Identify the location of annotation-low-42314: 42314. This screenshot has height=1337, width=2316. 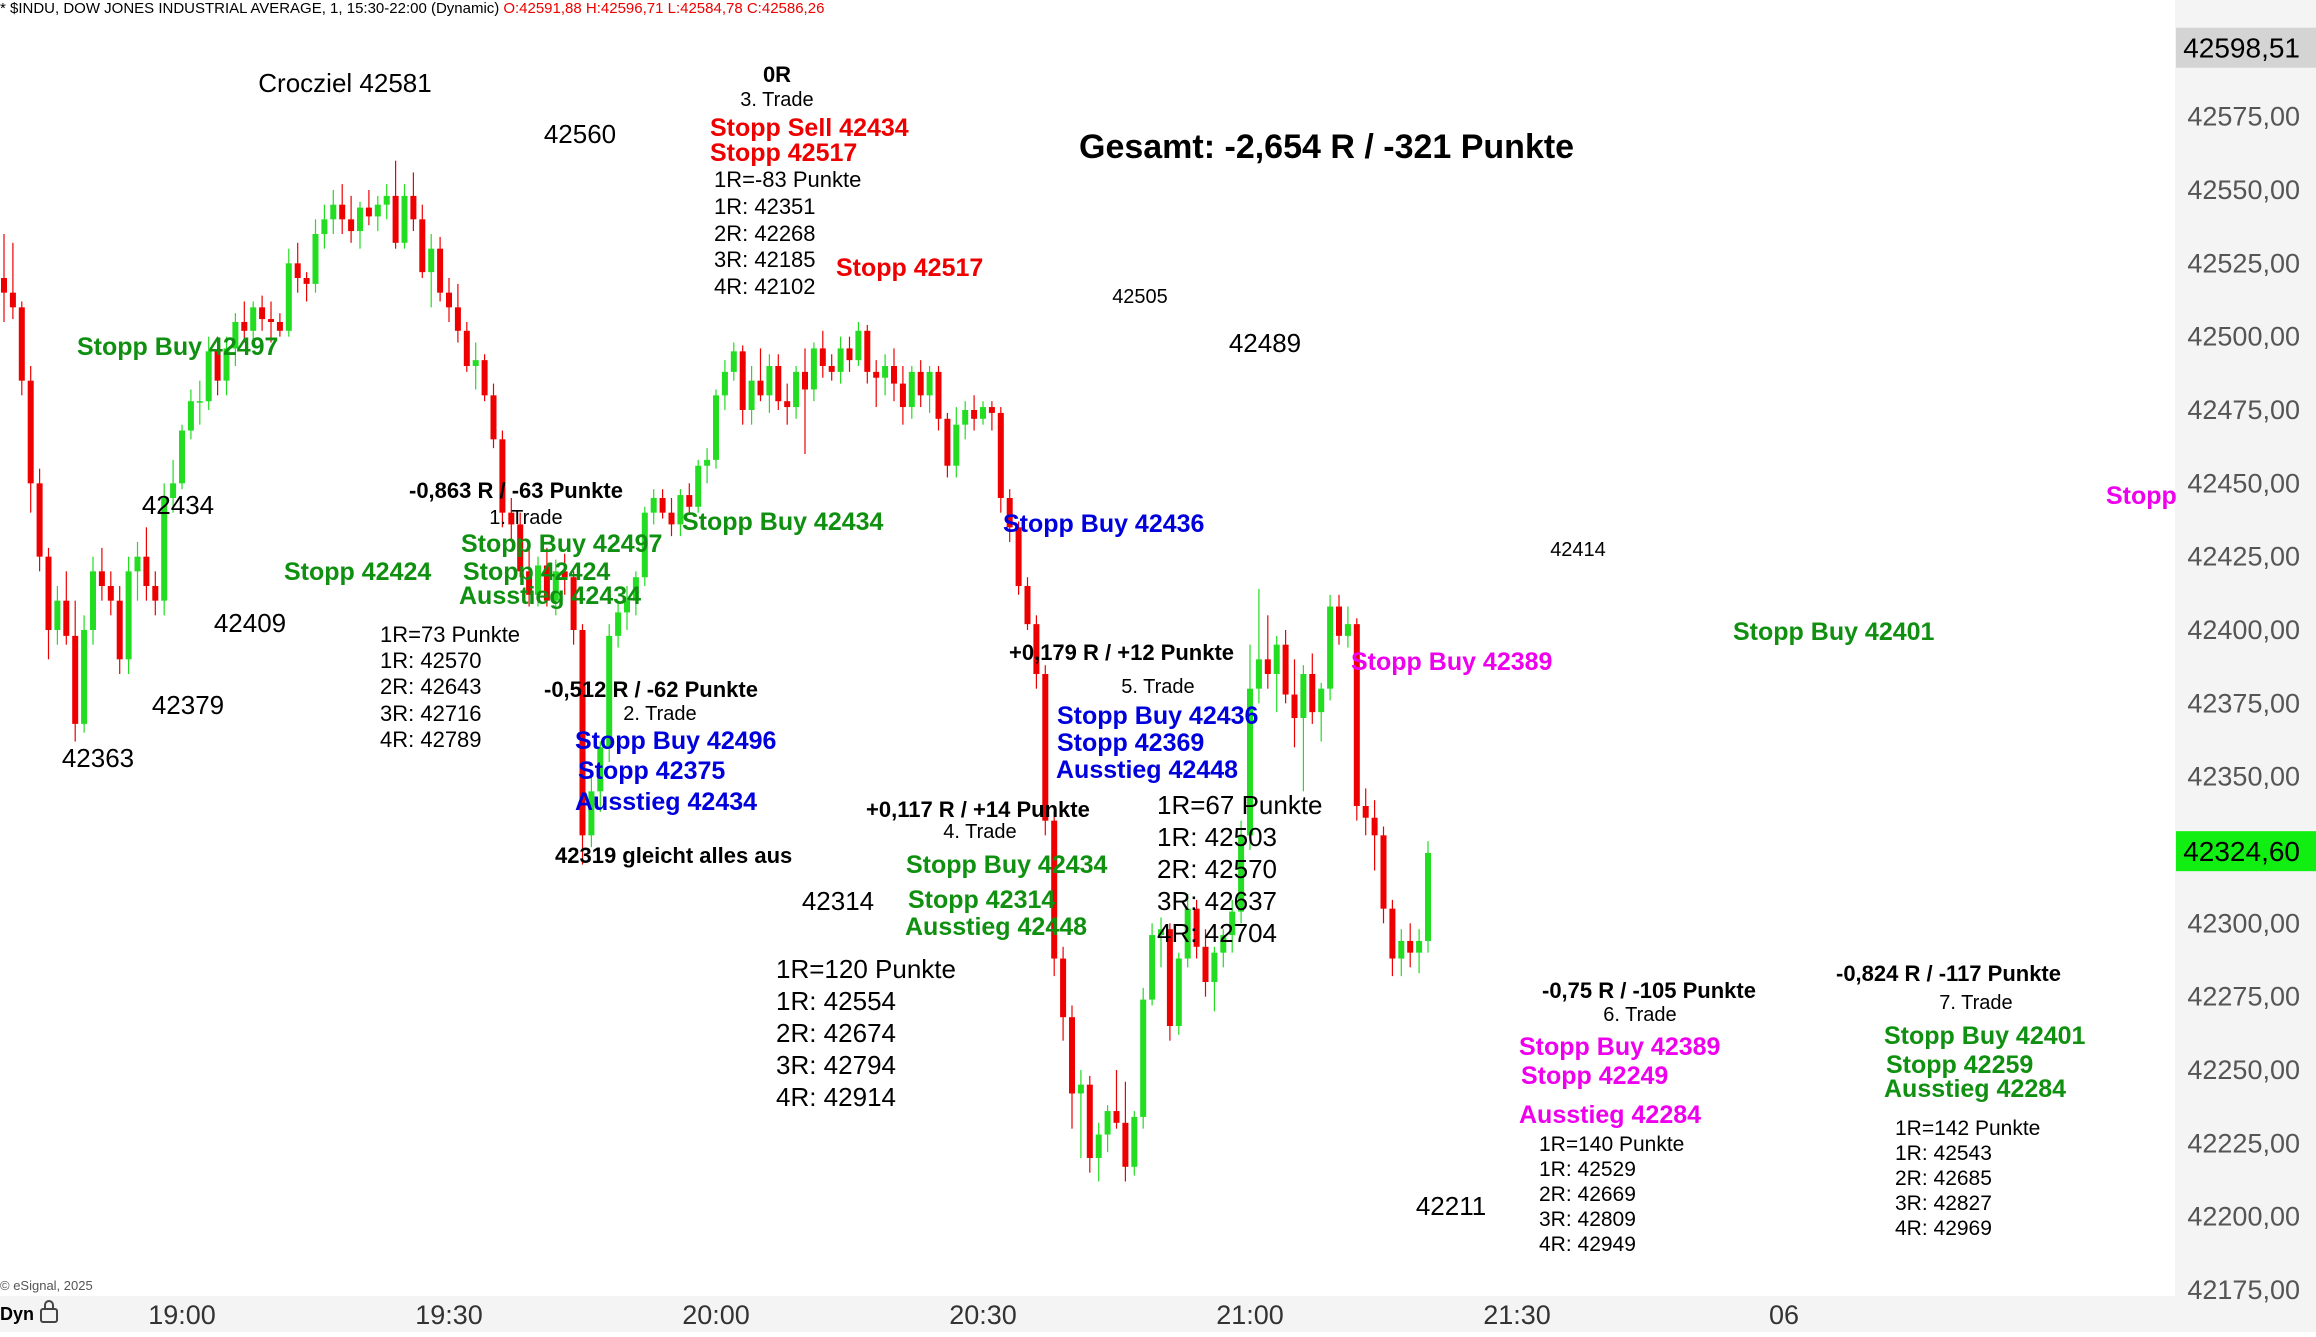
(838, 901).